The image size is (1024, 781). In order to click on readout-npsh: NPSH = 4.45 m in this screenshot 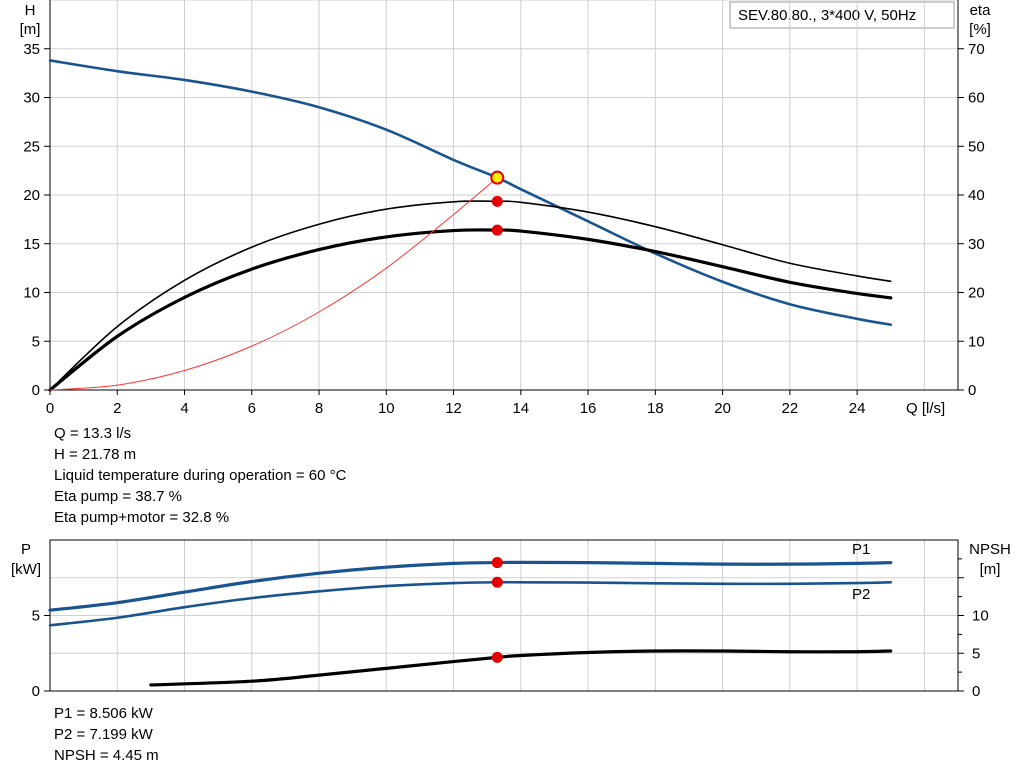, I will do `click(106, 755)`.